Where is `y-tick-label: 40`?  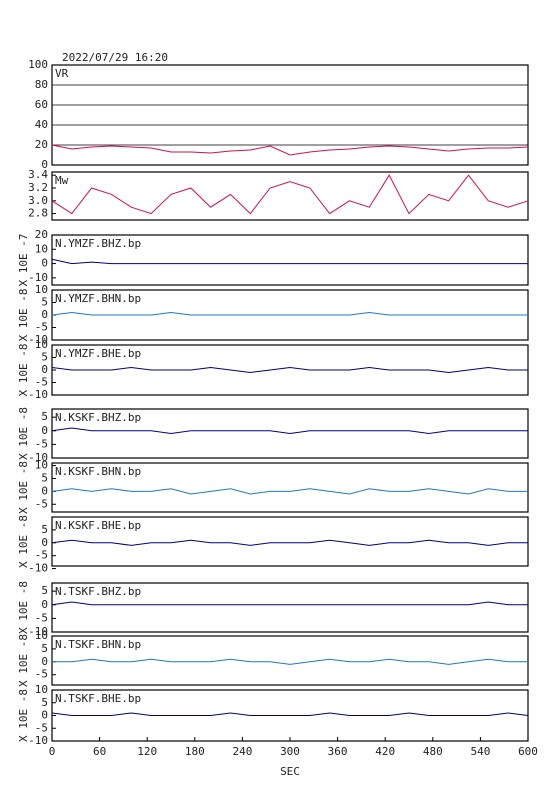 y-tick-label: 40 is located at coordinates (41, 124).